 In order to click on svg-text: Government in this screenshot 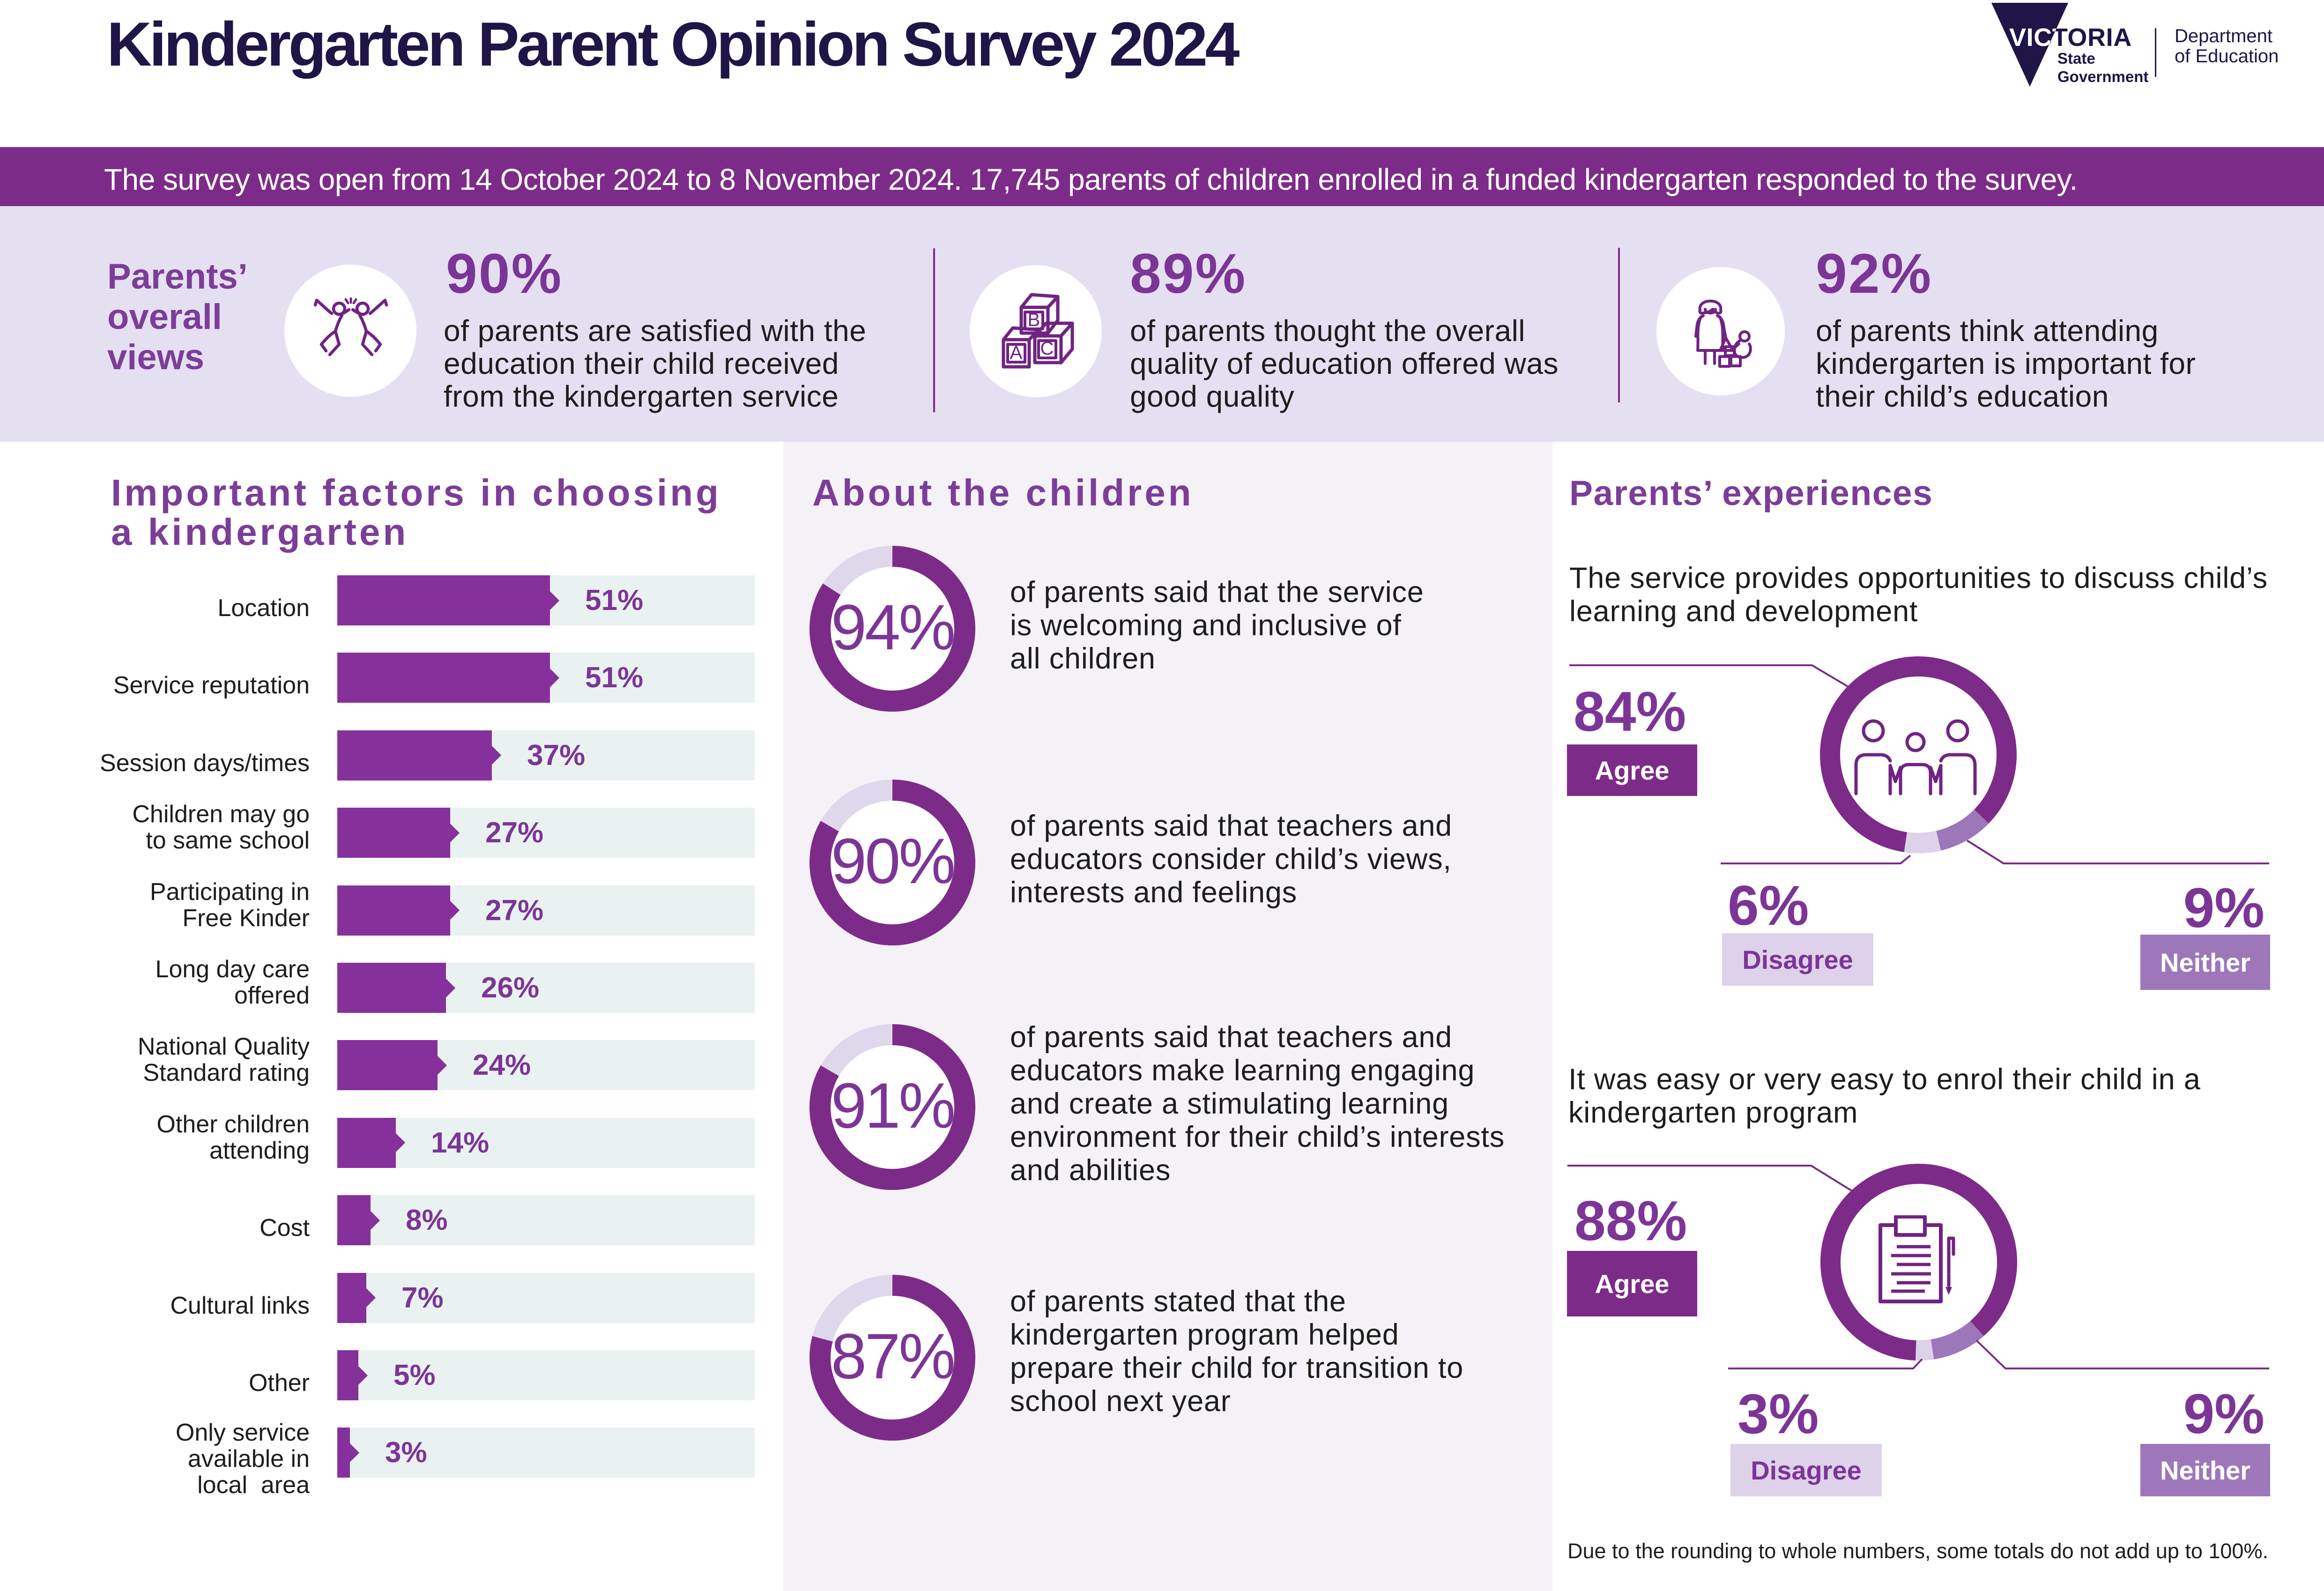, I will do `click(2102, 76)`.